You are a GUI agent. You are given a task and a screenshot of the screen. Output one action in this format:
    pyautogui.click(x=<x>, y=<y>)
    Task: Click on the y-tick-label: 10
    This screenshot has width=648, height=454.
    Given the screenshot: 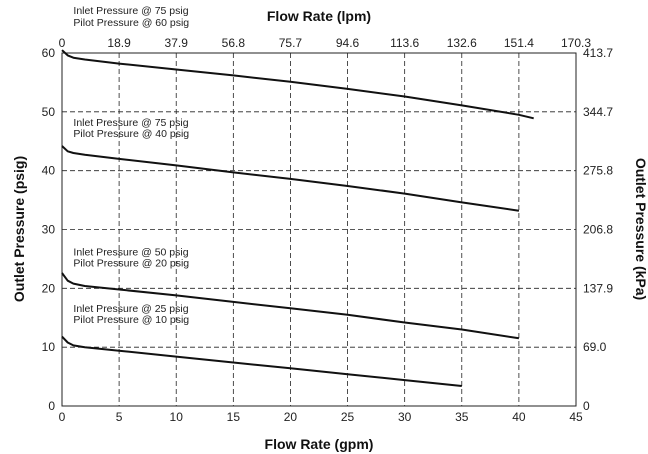 What is the action you would take?
    pyautogui.click(x=49, y=347)
    